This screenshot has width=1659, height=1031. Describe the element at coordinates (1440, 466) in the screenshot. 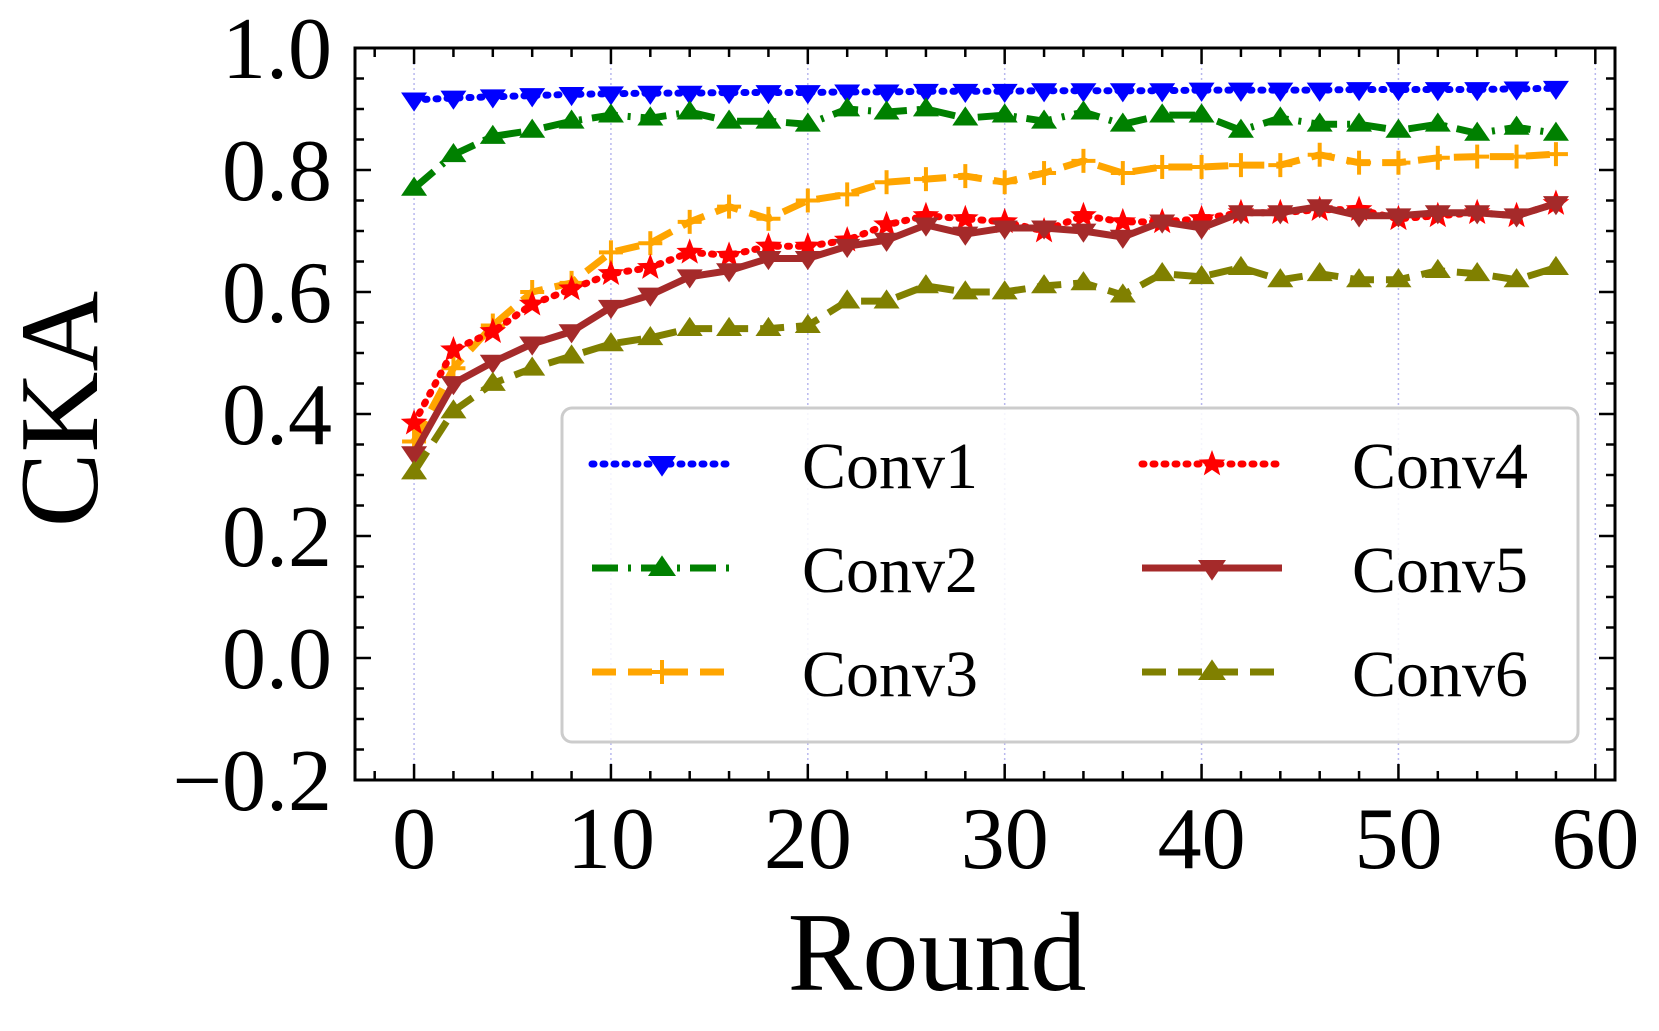

I see `legend-label: Conv4` at that location.